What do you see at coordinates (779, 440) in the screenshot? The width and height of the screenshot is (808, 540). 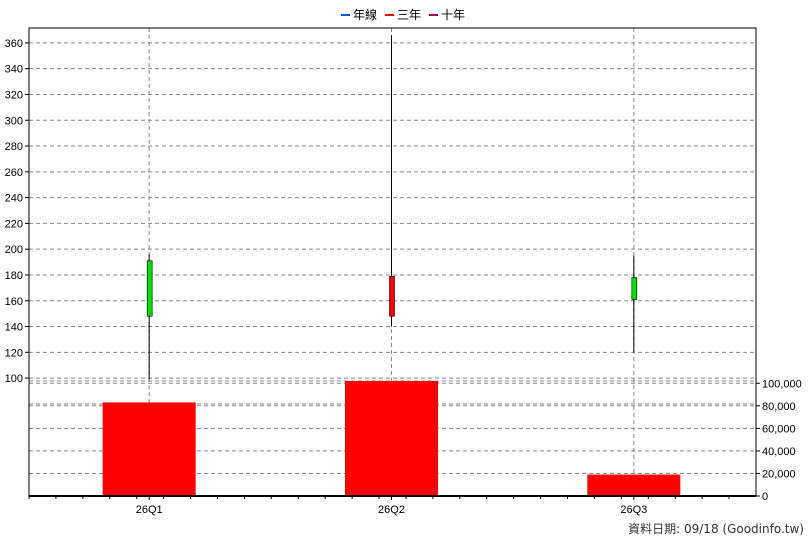 I see `volume-axis: 0 20,000 40,000 60,000 80,000 100,000` at bounding box center [779, 440].